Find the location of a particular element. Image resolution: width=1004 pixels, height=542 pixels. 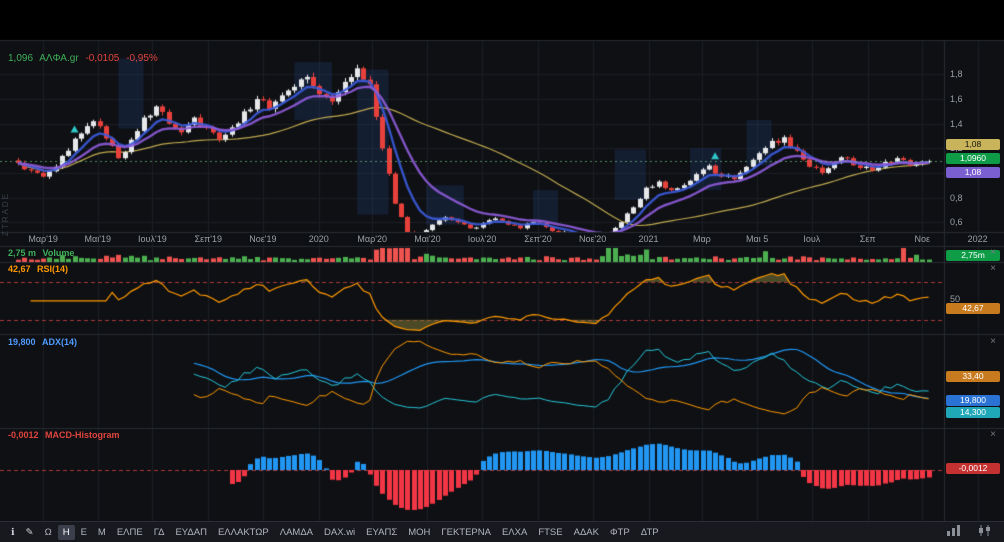

volume-indicator-name: Volume is located at coordinates (58, 253).